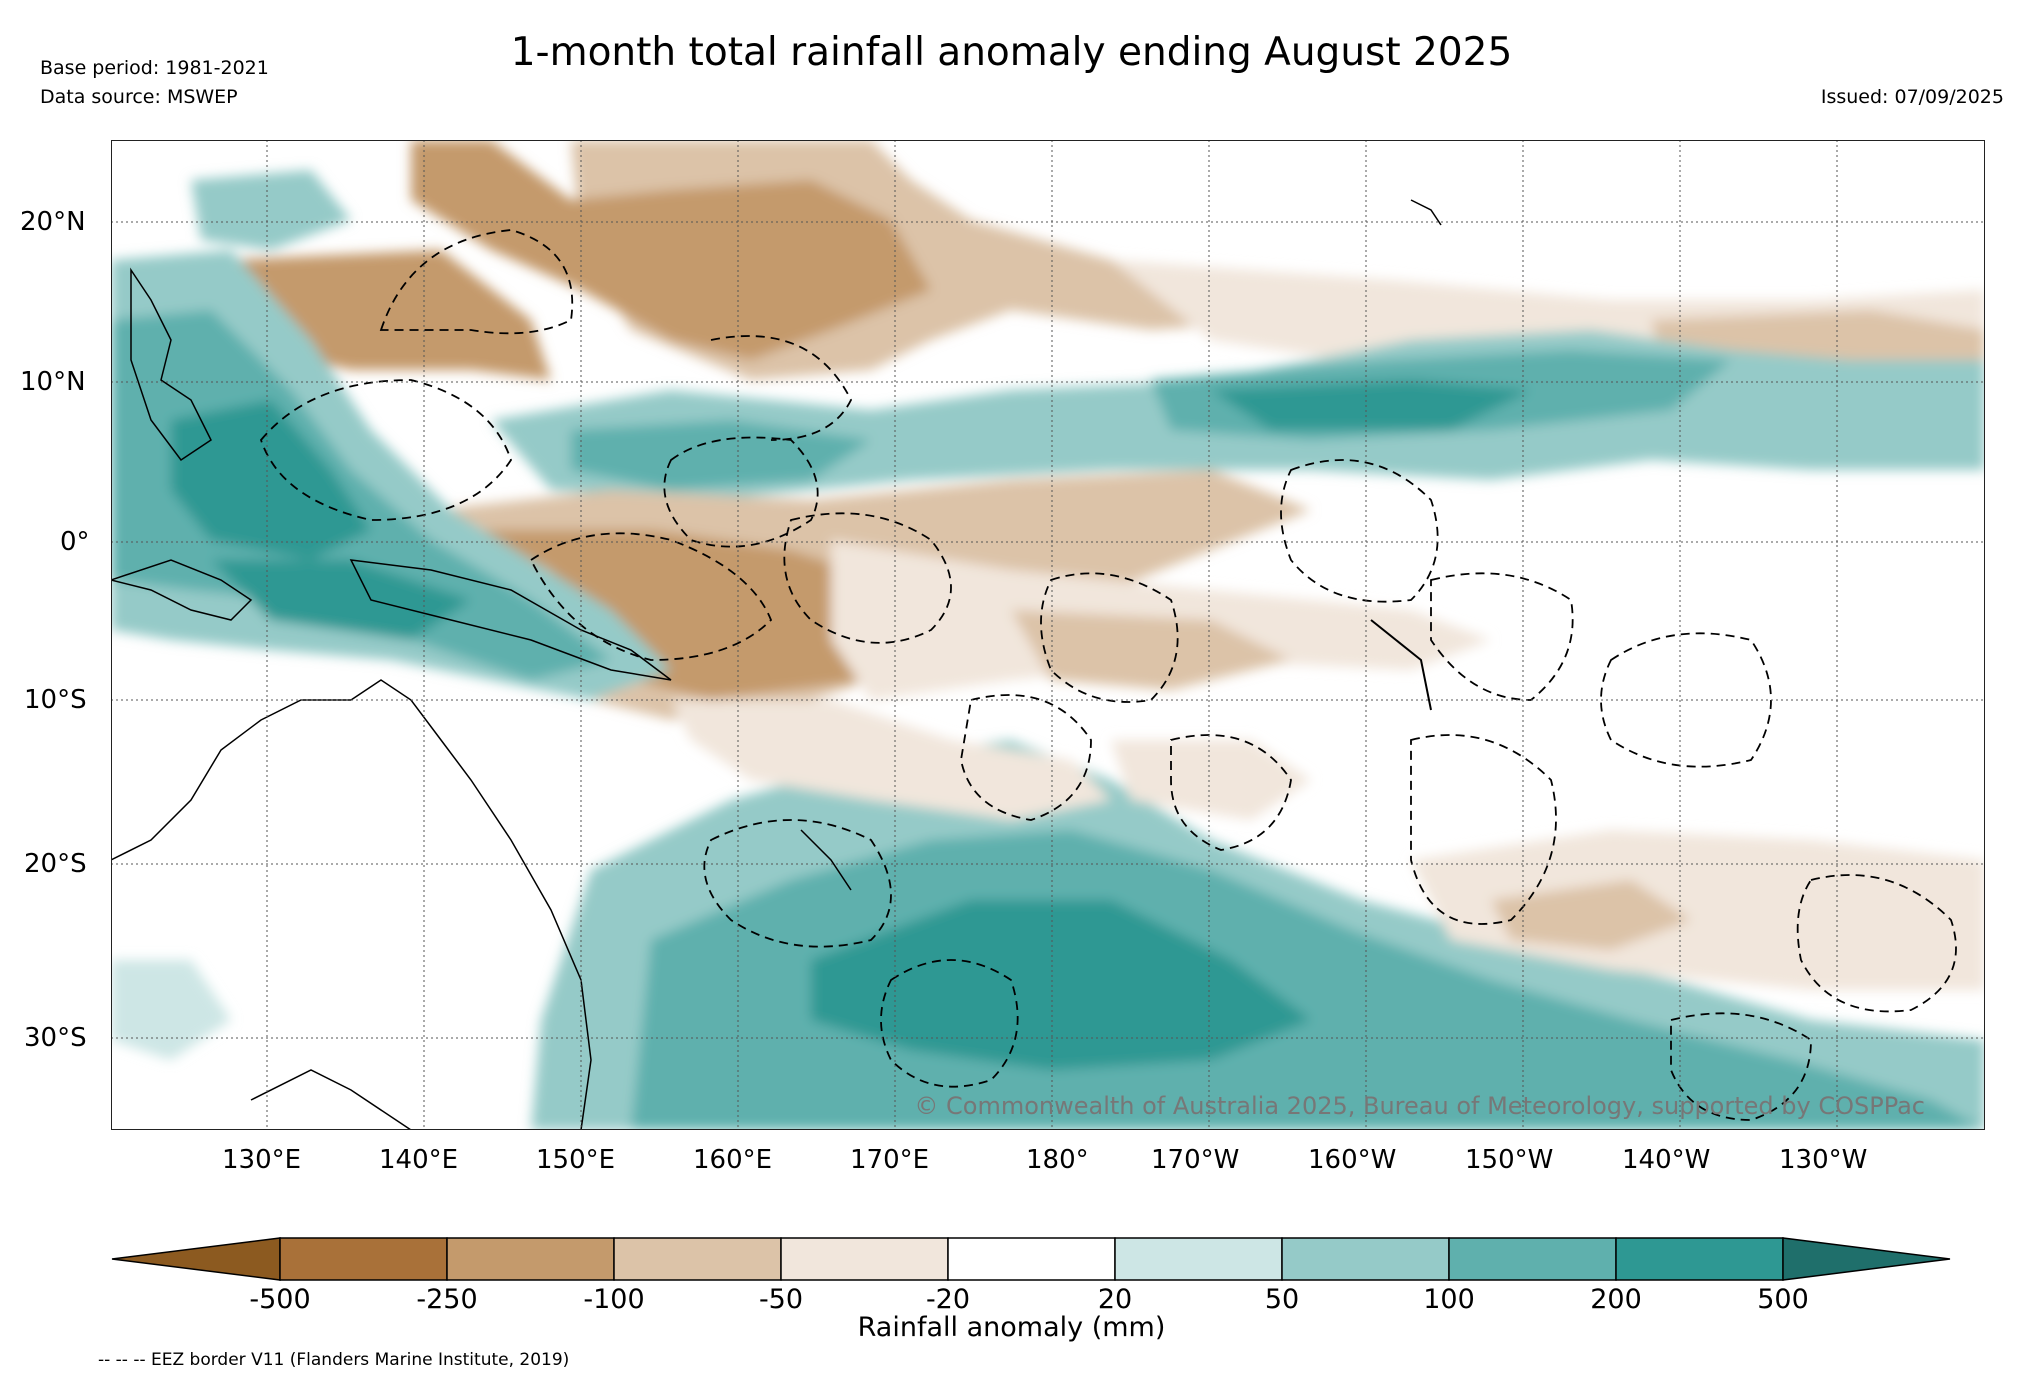  Describe the element at coordinates (890, 1160) in the screenshot. I see `lon-label-170e: 170°E` at that location.